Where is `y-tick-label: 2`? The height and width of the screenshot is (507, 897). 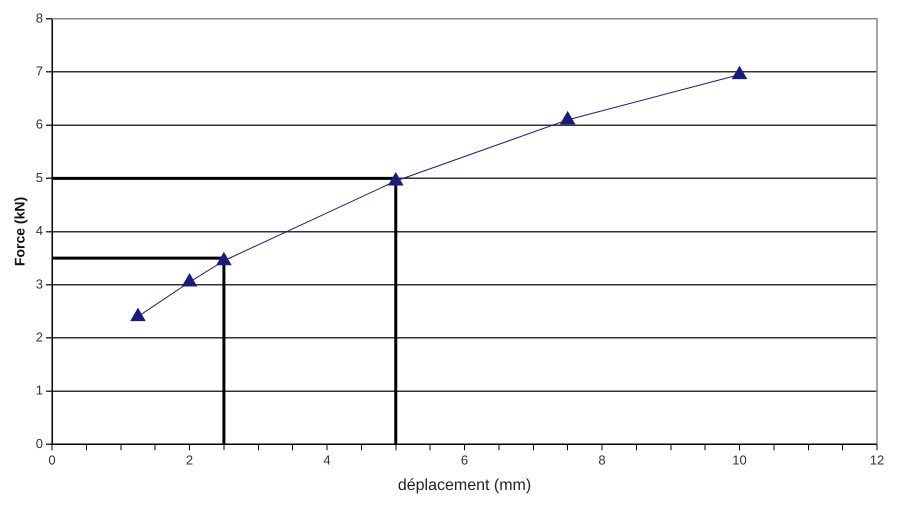
y-tick-label: 2 is located at coordinates (40, 336).